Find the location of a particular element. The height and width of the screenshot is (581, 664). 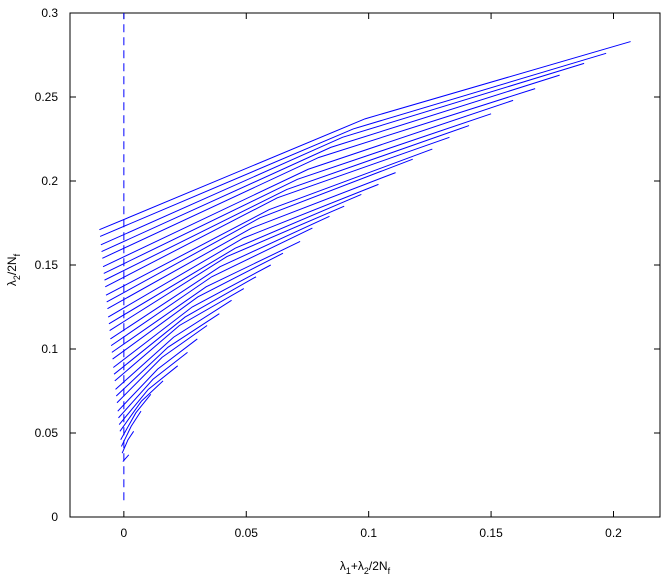

label-part: +λ is located at coordinates (357, 566).